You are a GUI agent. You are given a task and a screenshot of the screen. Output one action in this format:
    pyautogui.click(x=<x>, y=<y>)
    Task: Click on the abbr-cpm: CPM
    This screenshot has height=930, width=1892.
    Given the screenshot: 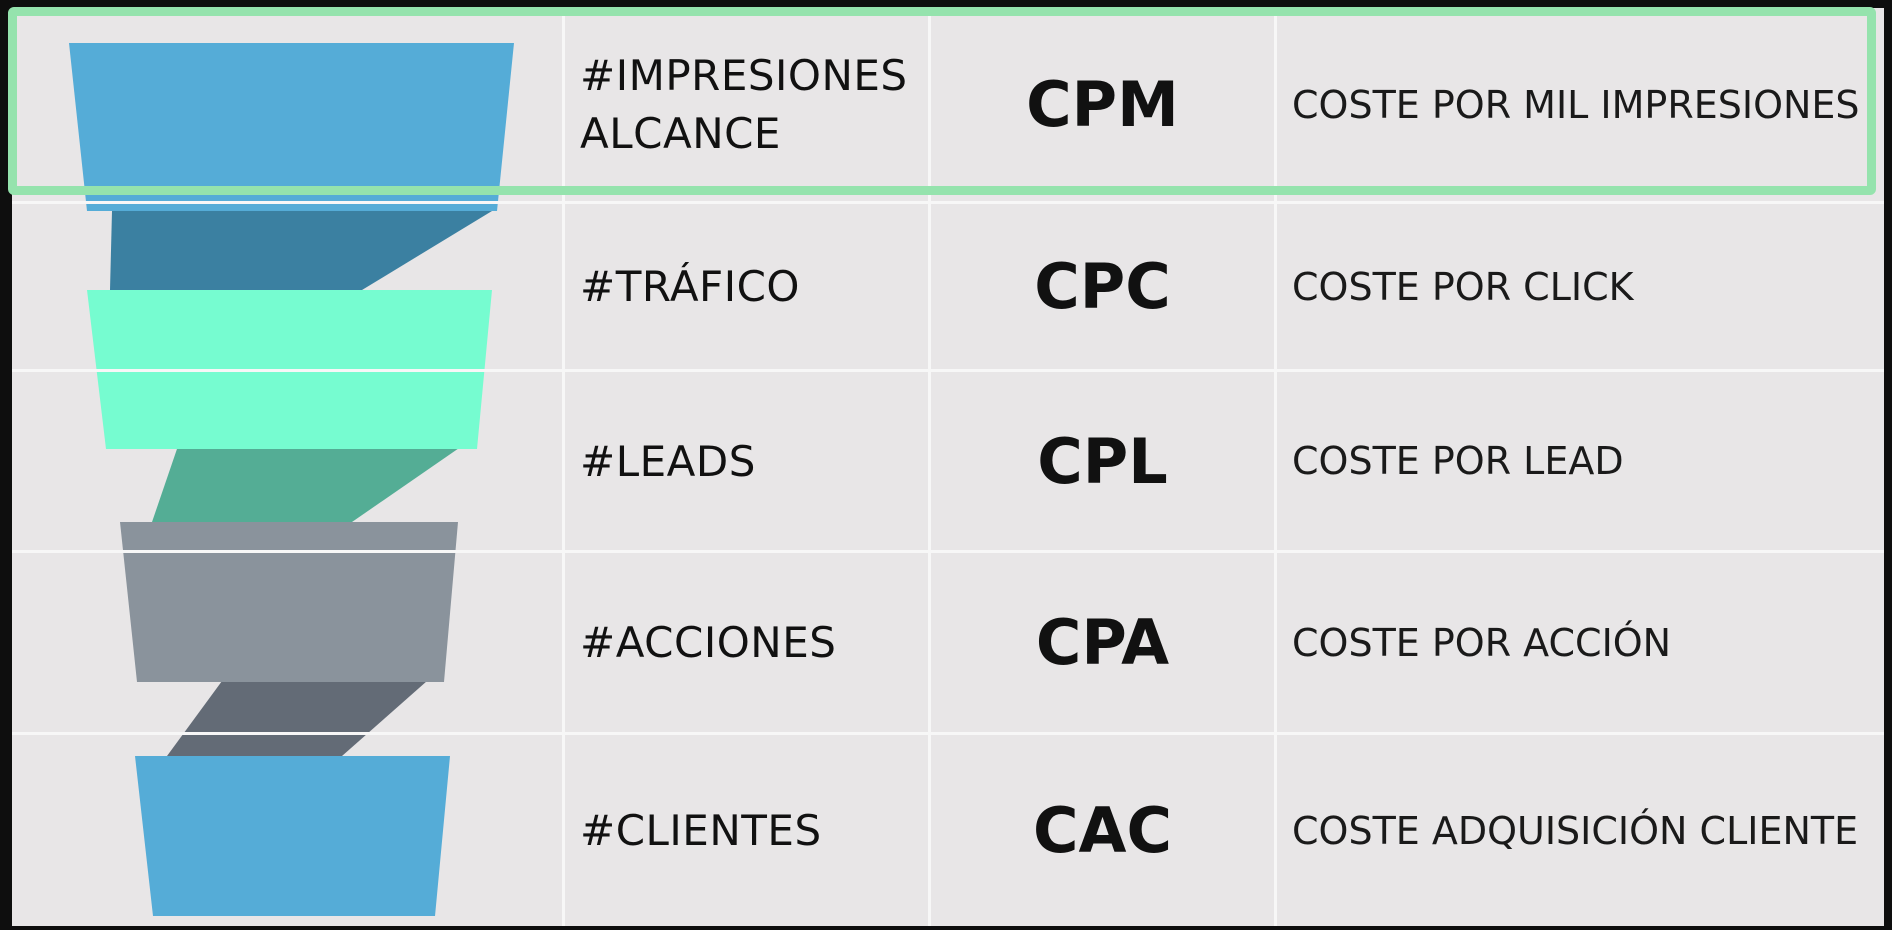 What is the action you would take?
    pyautogui.click(x=1102, y=104)
    